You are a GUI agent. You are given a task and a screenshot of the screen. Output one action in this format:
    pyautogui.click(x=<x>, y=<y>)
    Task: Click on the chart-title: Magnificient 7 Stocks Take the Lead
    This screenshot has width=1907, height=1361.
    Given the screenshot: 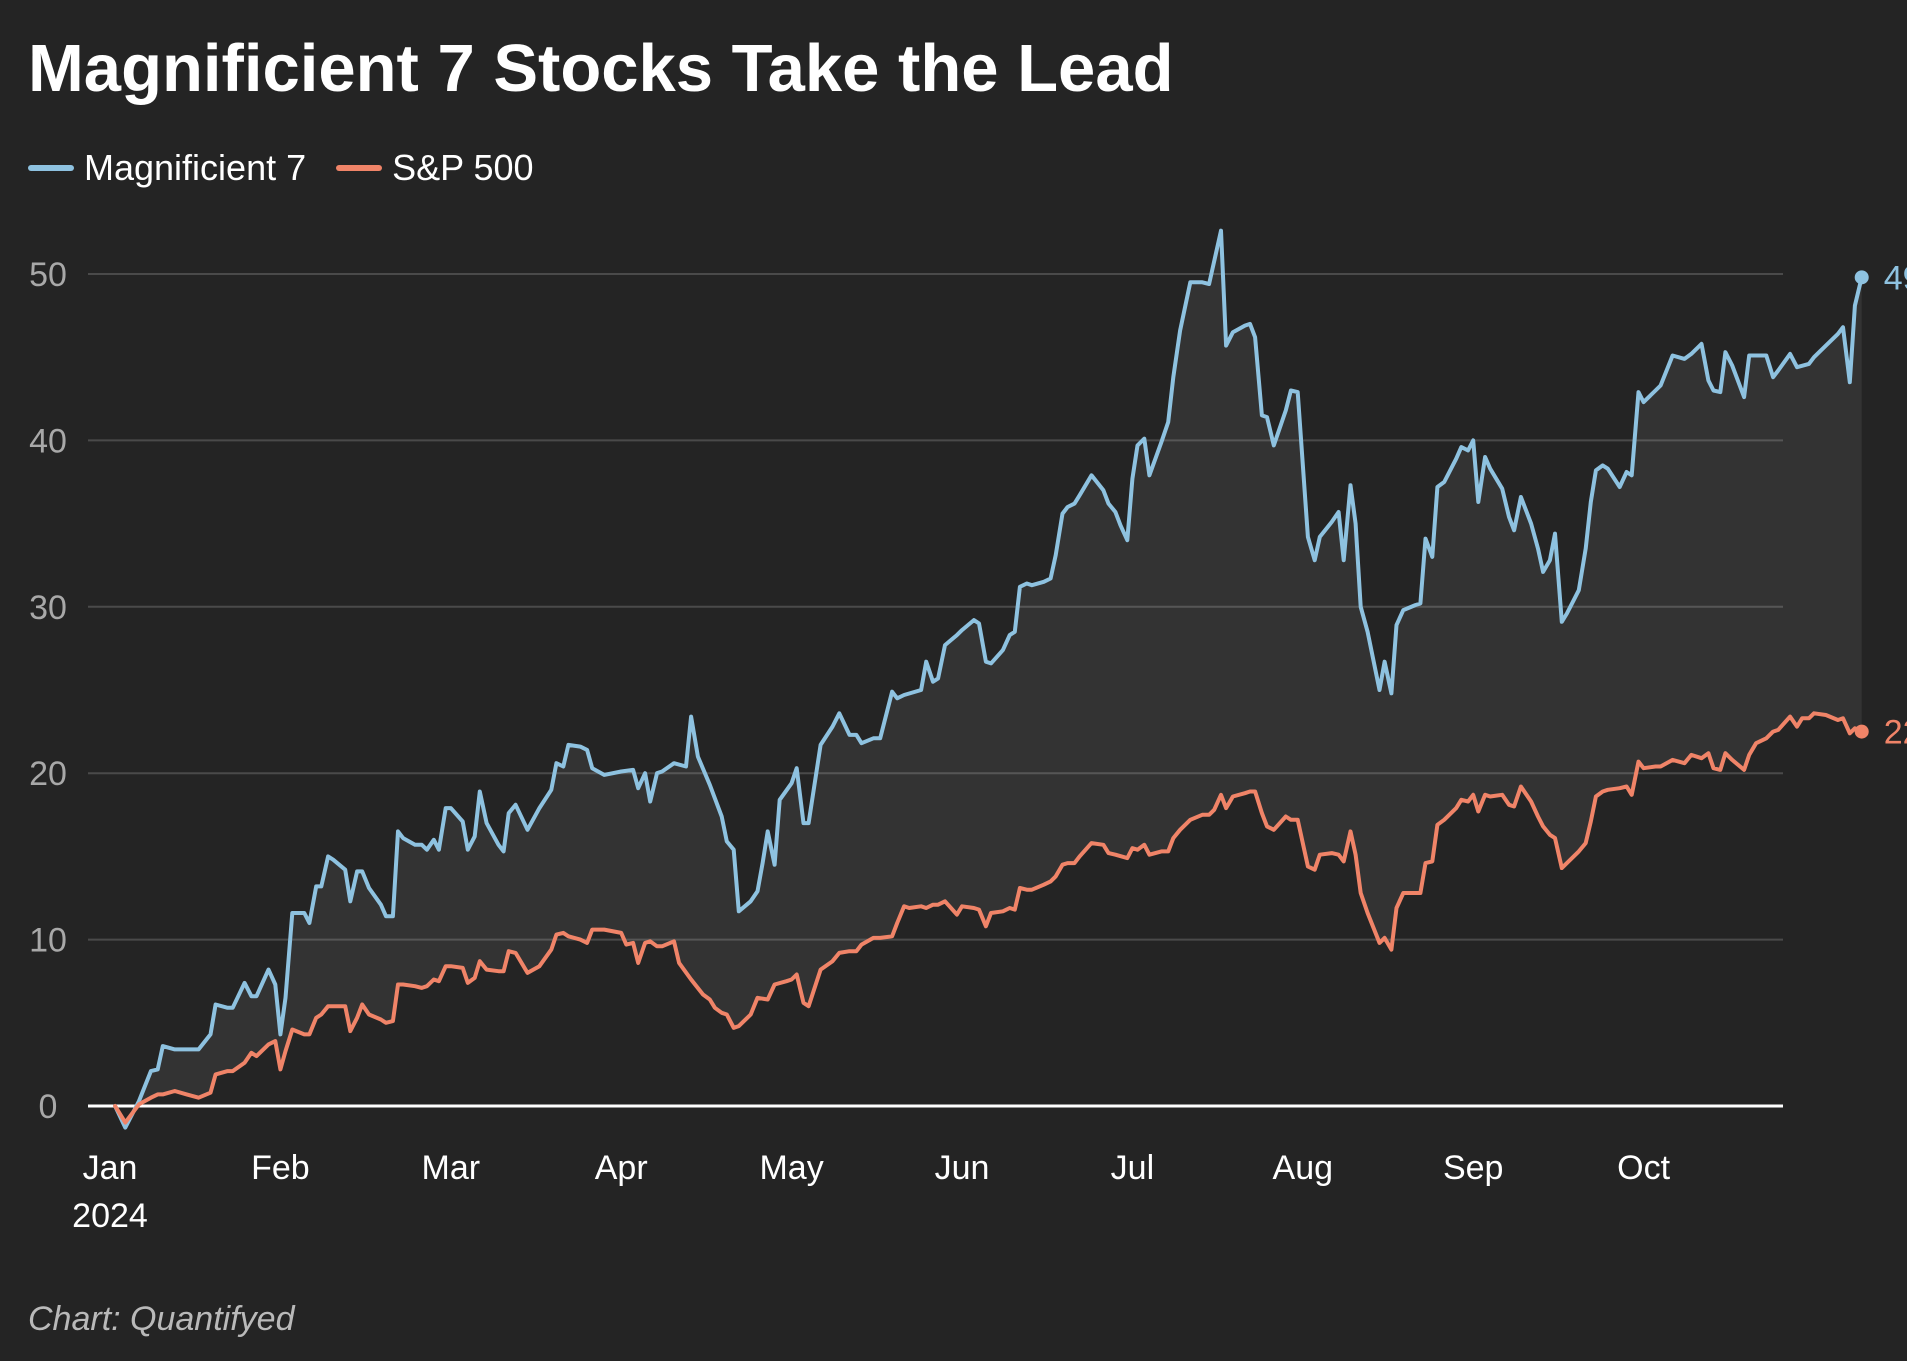 What is the action you would take?
    pyautogui.click(x=601, y=68)
    